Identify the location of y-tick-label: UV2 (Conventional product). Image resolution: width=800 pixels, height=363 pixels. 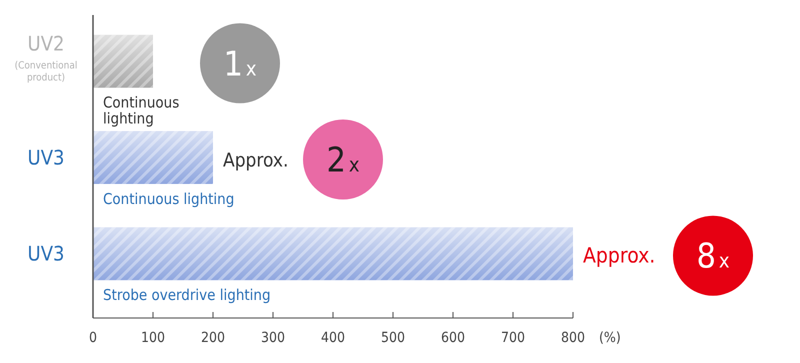
(46, 57).